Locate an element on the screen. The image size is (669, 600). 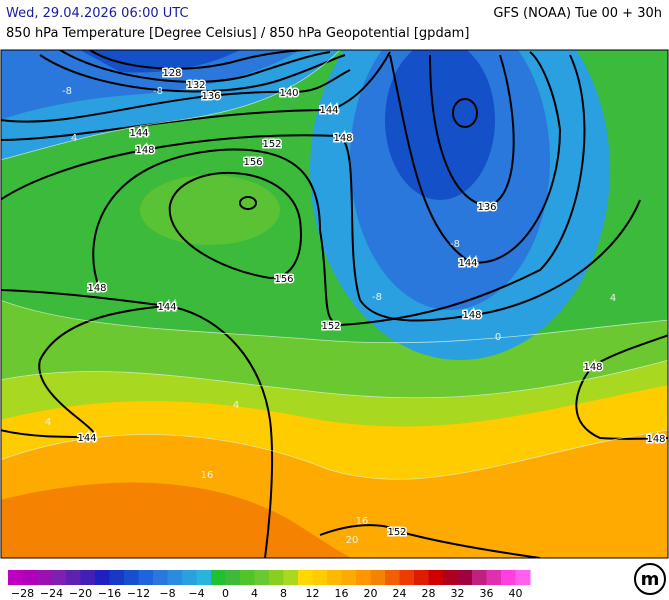
temperature-label: 20 is located at coordinates (352, 540).